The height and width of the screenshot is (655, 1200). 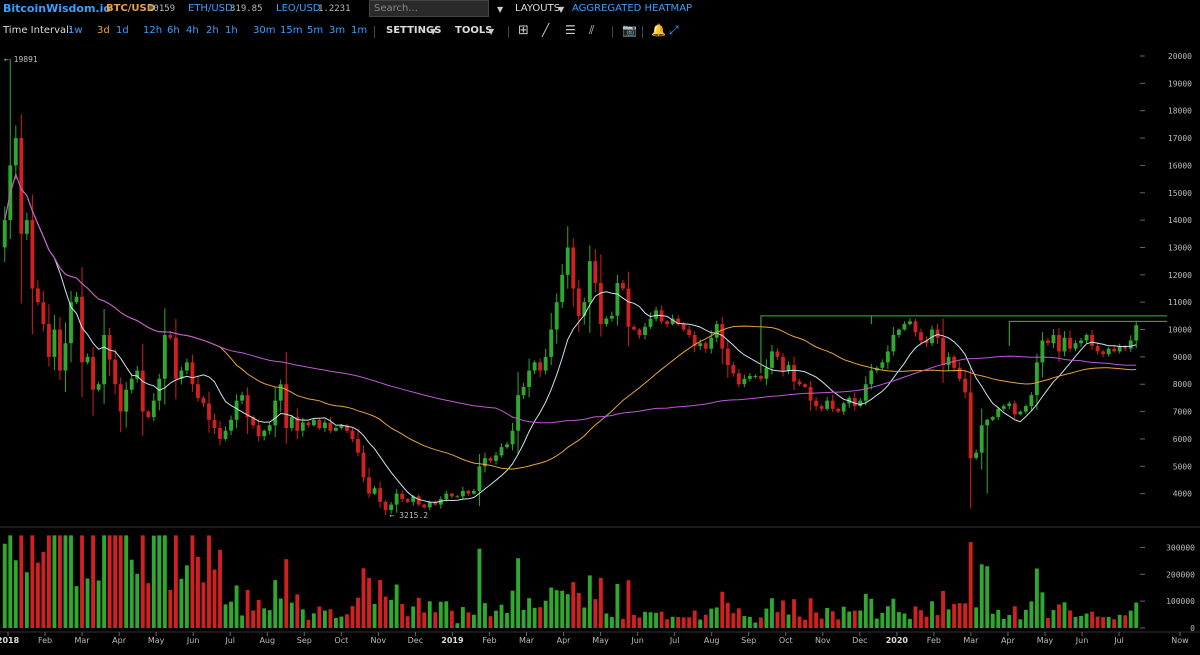 What do you see at coordinates (337, 30) in the screenshot?
I see `interval-3m: 3m` at bounding box center [337, 30].